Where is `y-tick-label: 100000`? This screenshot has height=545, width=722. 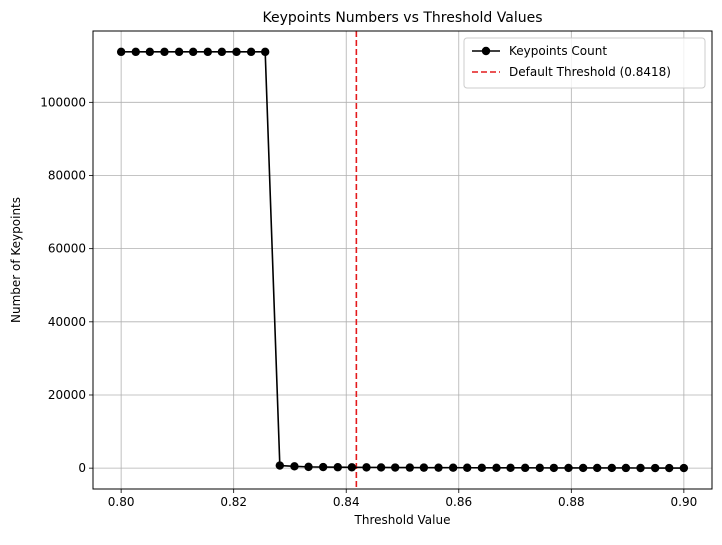 y-tick-label: 100000 is located at coordinates (63, 102).